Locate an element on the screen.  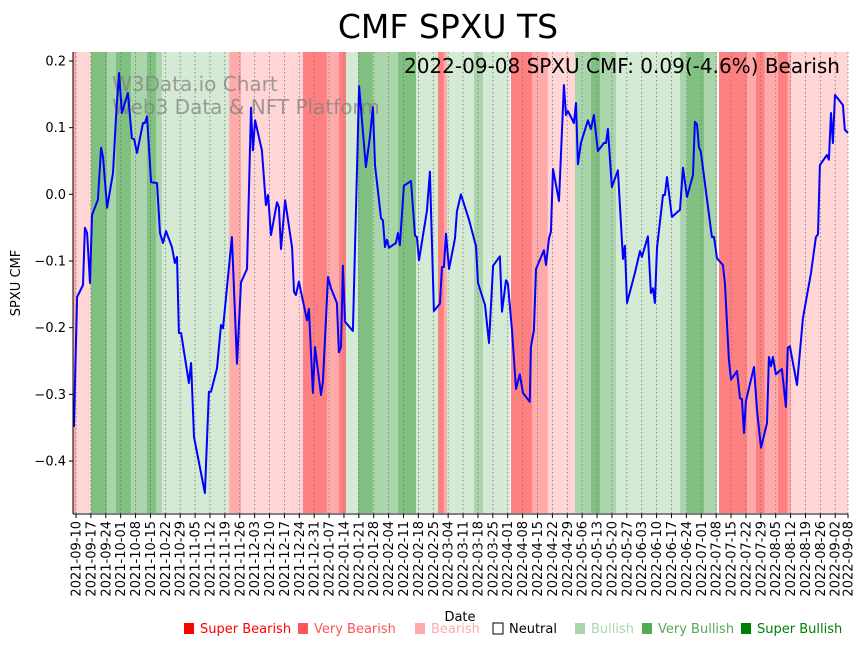
x-tick-label: 2022-09-08 is located at coordinates (849, 559).